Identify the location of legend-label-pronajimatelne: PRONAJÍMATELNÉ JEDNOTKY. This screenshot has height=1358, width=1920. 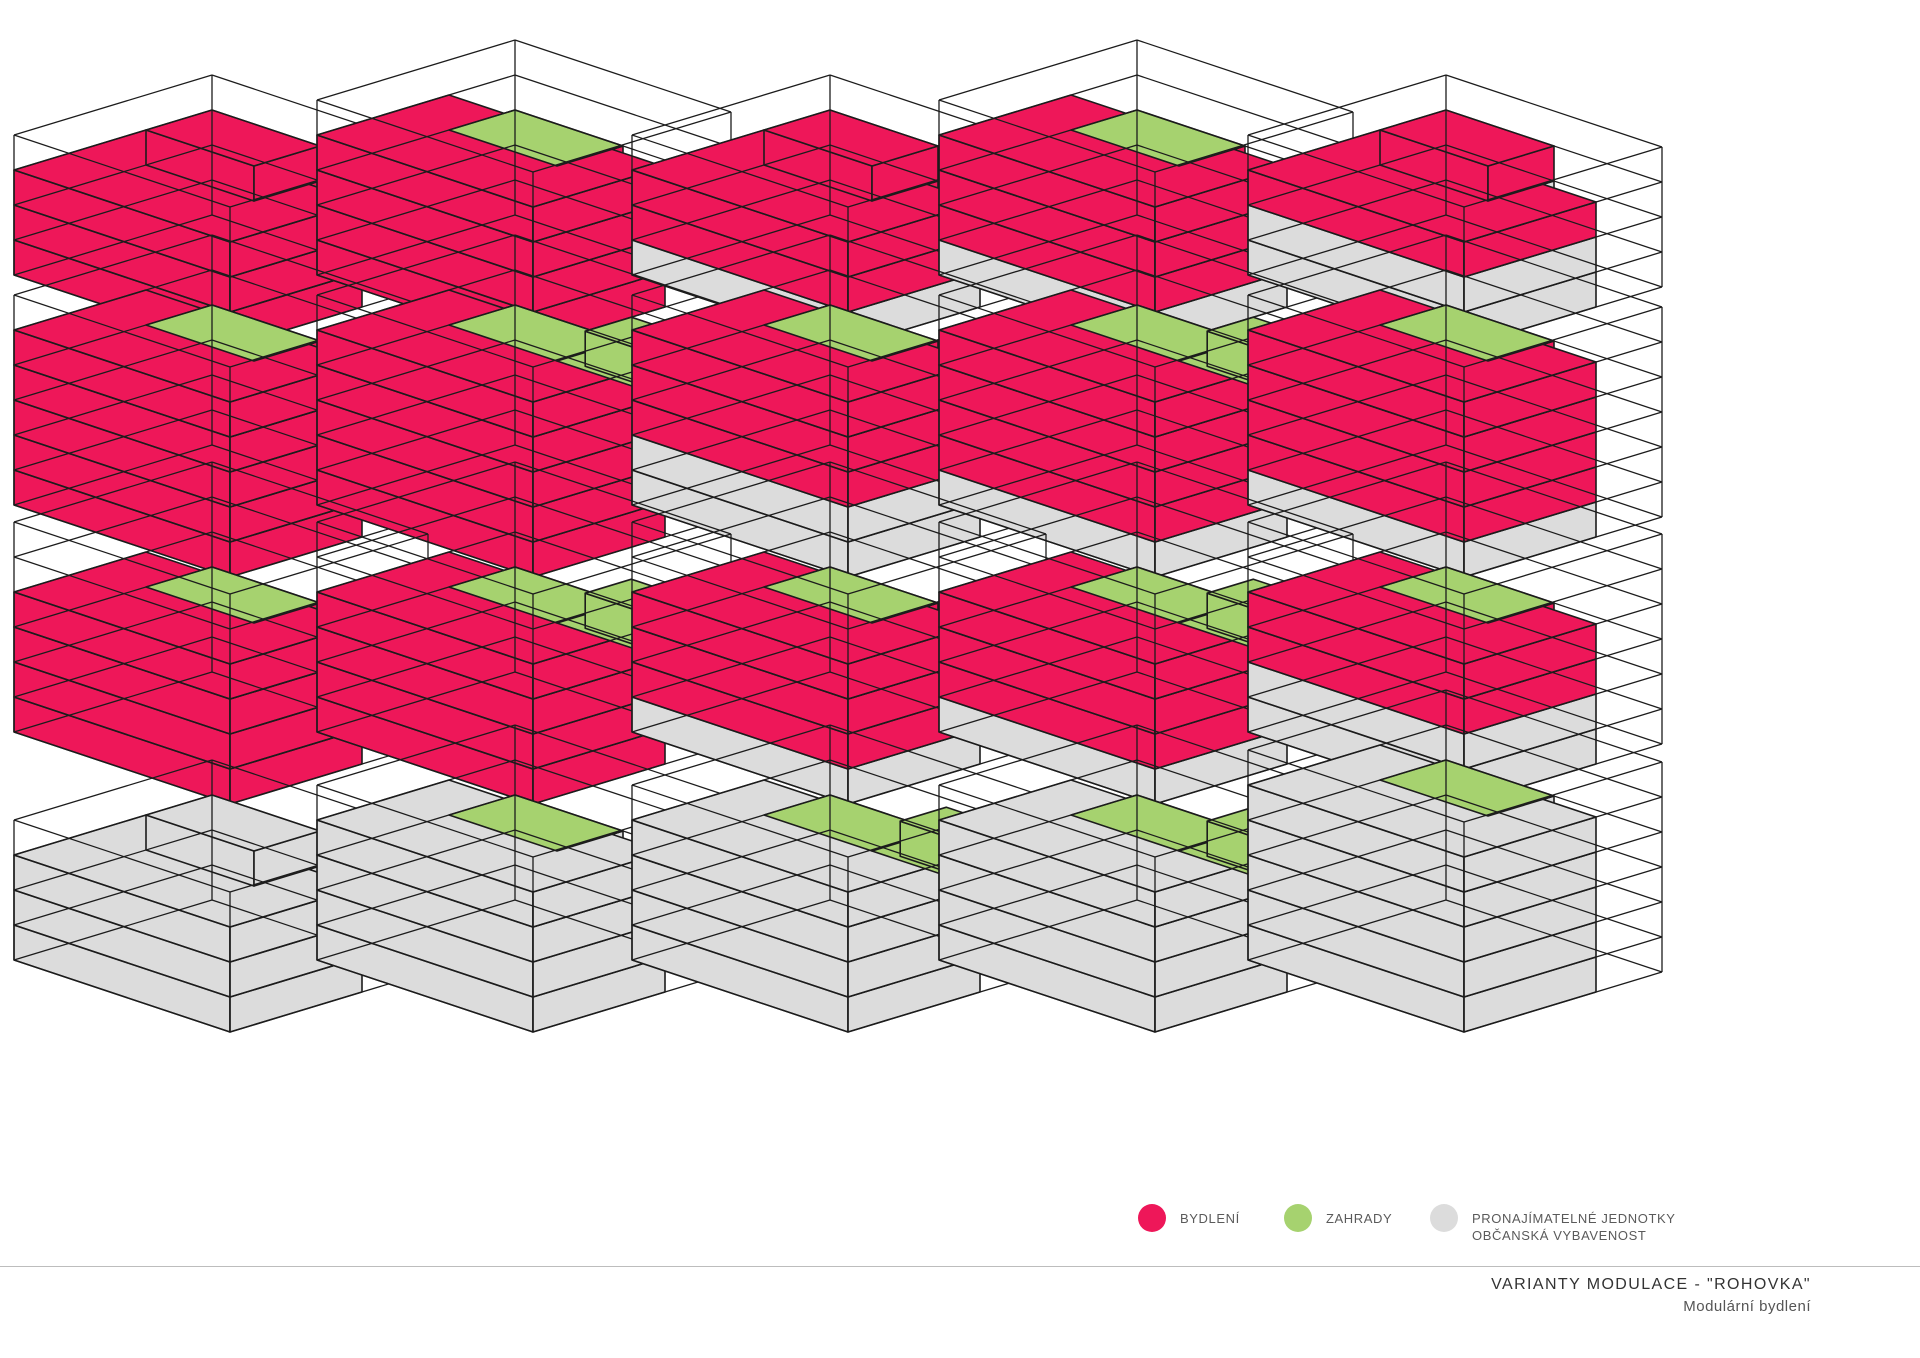
(1574, 1218).